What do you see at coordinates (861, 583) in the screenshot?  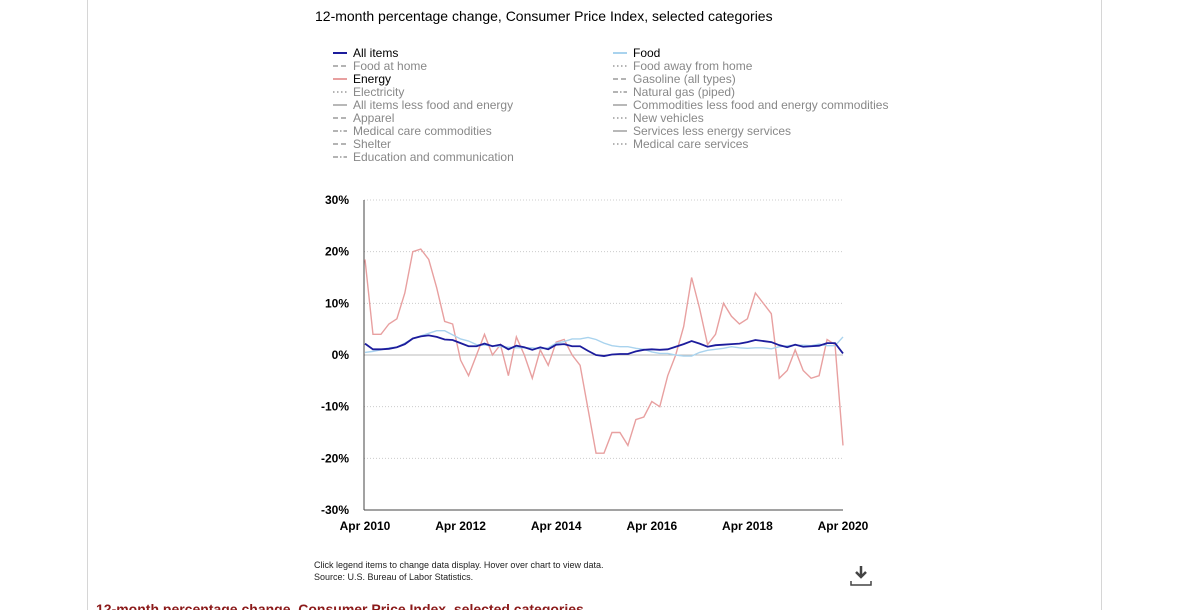 I see `download-tray` at bounding box center [861, 583].